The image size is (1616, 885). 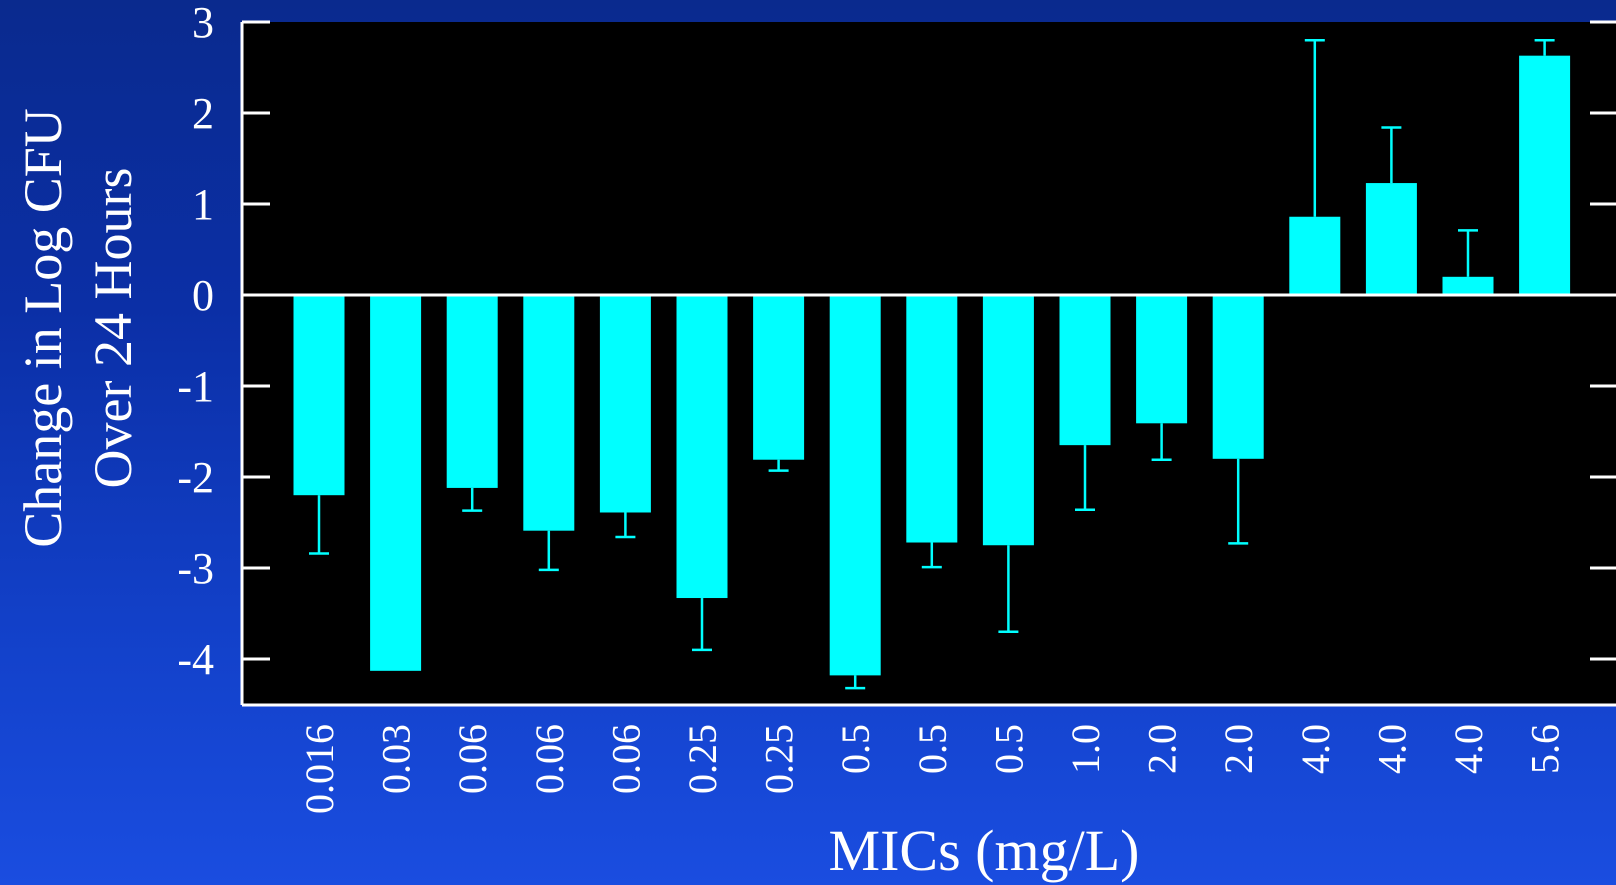 What do you see at coordinates (43, 328) in the screenshot?
I see `y-axis-label-line1: Change in Log CFU` at bounding box center [43, 328].